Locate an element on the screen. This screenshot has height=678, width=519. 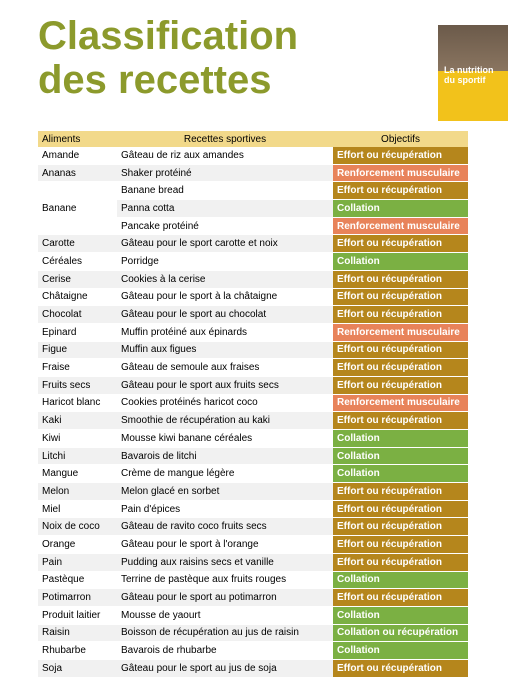
recette-cell: Muffin aux figues is located at coordinates (225, 350).